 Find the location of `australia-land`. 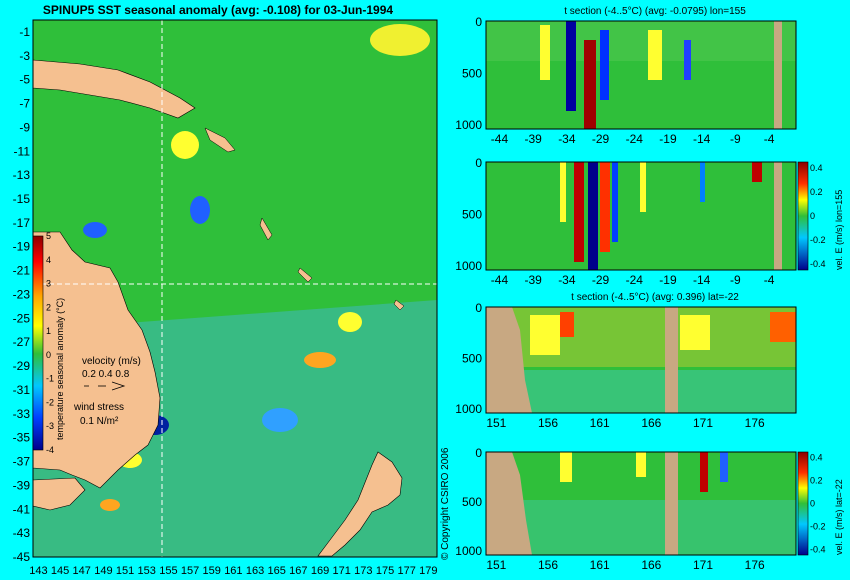

australia-land is located at coordinates (96, 360).